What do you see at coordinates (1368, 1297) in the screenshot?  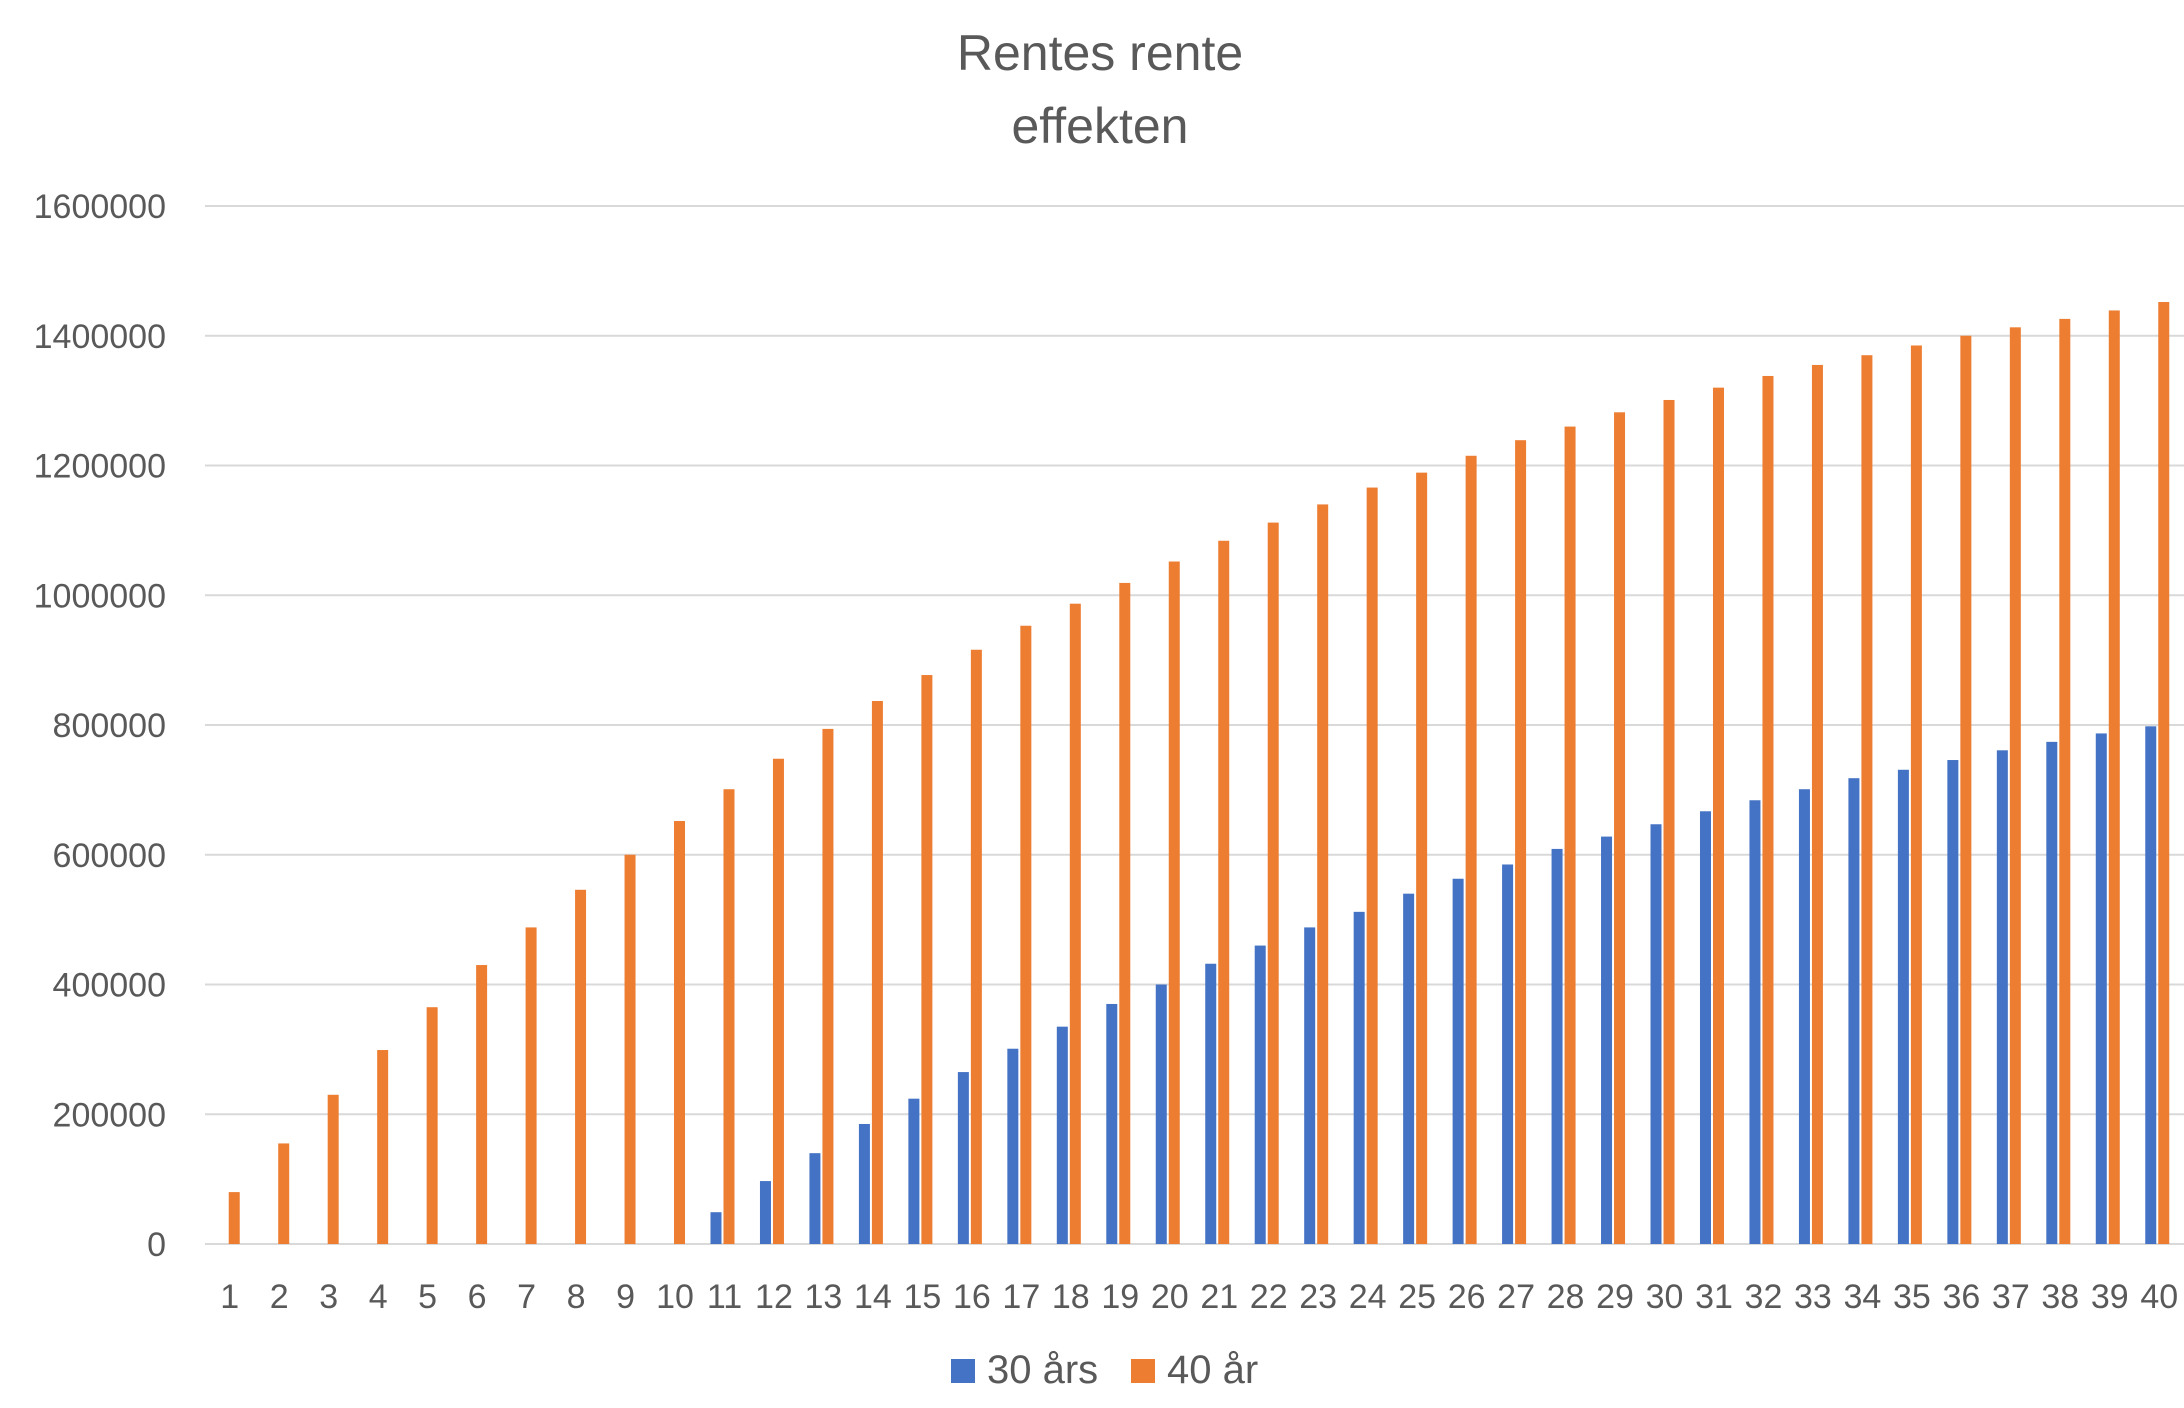 I see `x-tick-label: 24` at bounding box center [1368, 1297].